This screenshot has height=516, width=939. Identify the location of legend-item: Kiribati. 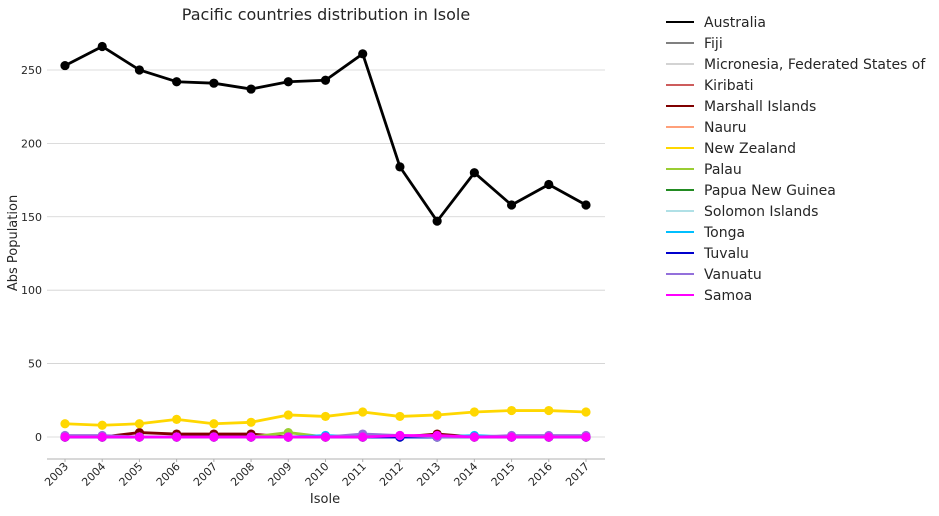
(710, 86).